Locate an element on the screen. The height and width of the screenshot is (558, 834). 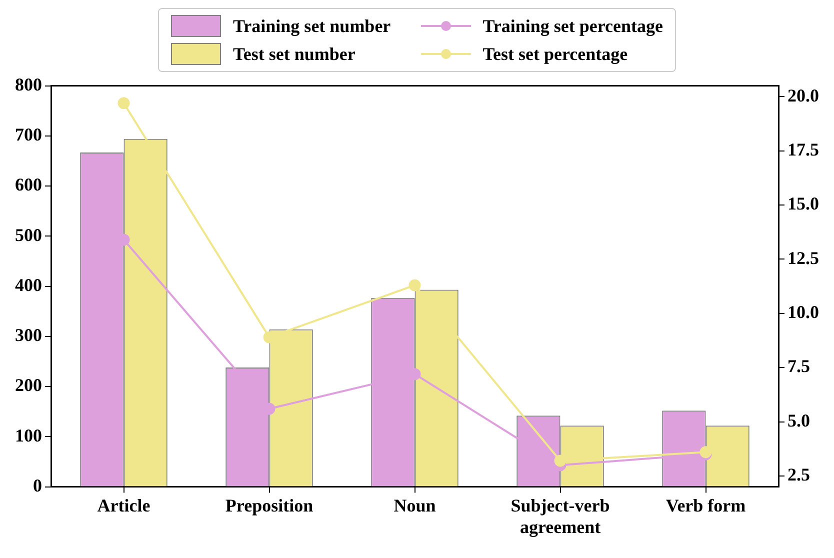
y2-tick-label: 15.0 is located at coordinates (803, 204).